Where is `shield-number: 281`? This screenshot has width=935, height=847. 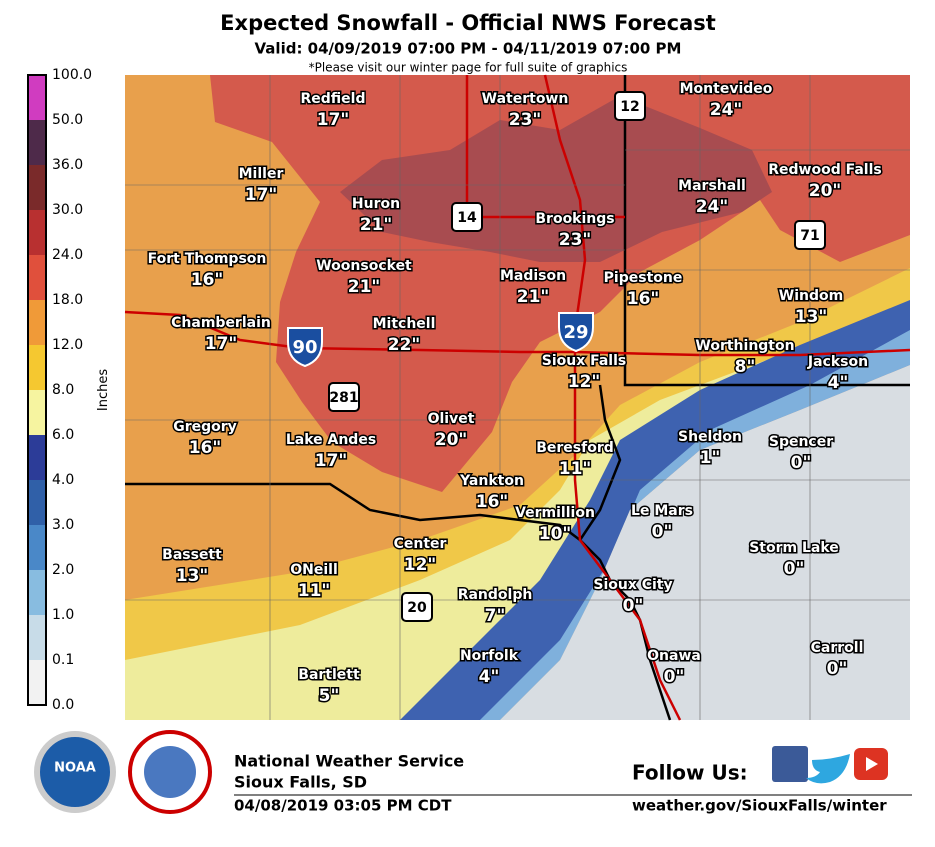 shield-number: 281 is located at coordinates (343, 398).